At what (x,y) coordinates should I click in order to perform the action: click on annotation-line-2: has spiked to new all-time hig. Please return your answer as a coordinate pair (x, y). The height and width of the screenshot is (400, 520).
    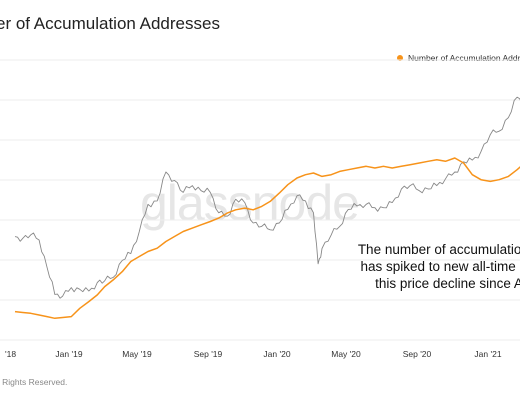
    Looking at the image, I should click on (440, 266).